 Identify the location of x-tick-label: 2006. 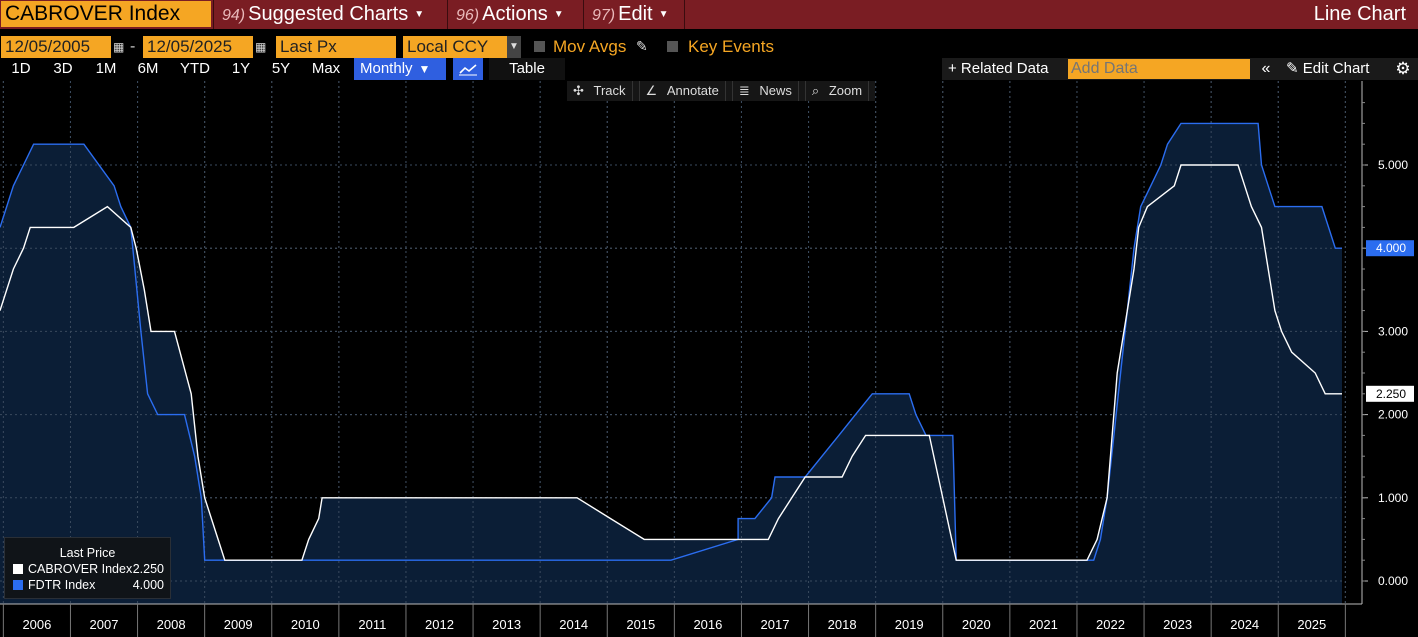
(36, 624).